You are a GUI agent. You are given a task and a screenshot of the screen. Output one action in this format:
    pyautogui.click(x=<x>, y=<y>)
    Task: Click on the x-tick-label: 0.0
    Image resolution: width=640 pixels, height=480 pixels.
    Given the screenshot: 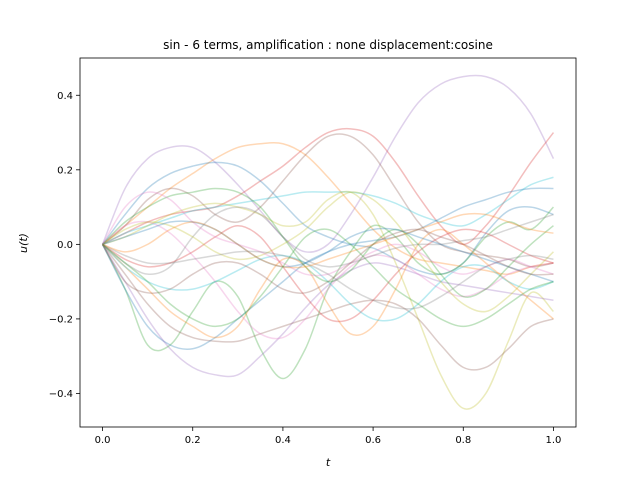 What is the action you would take?
    pyautogui.click(x=103, y=440)
    